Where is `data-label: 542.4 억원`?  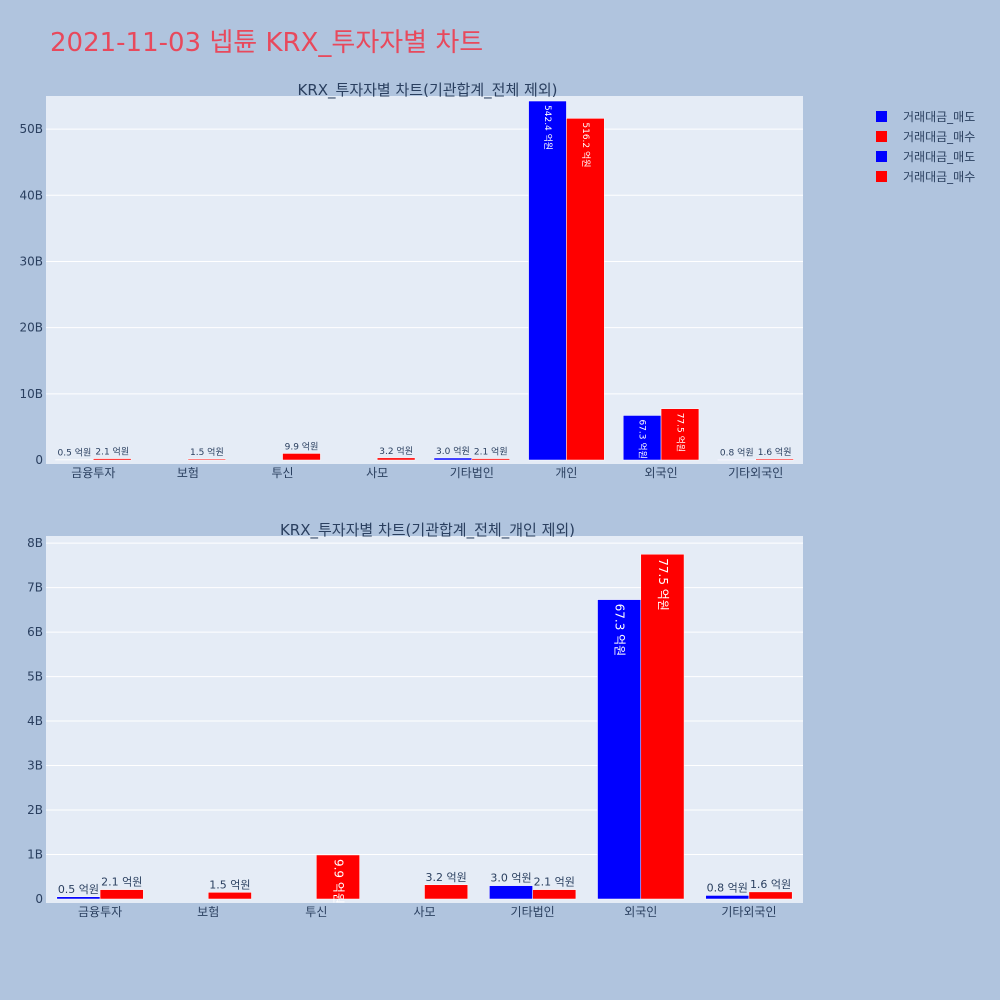 data-label: 542.4 억원 is located at coordinates (548, 127).